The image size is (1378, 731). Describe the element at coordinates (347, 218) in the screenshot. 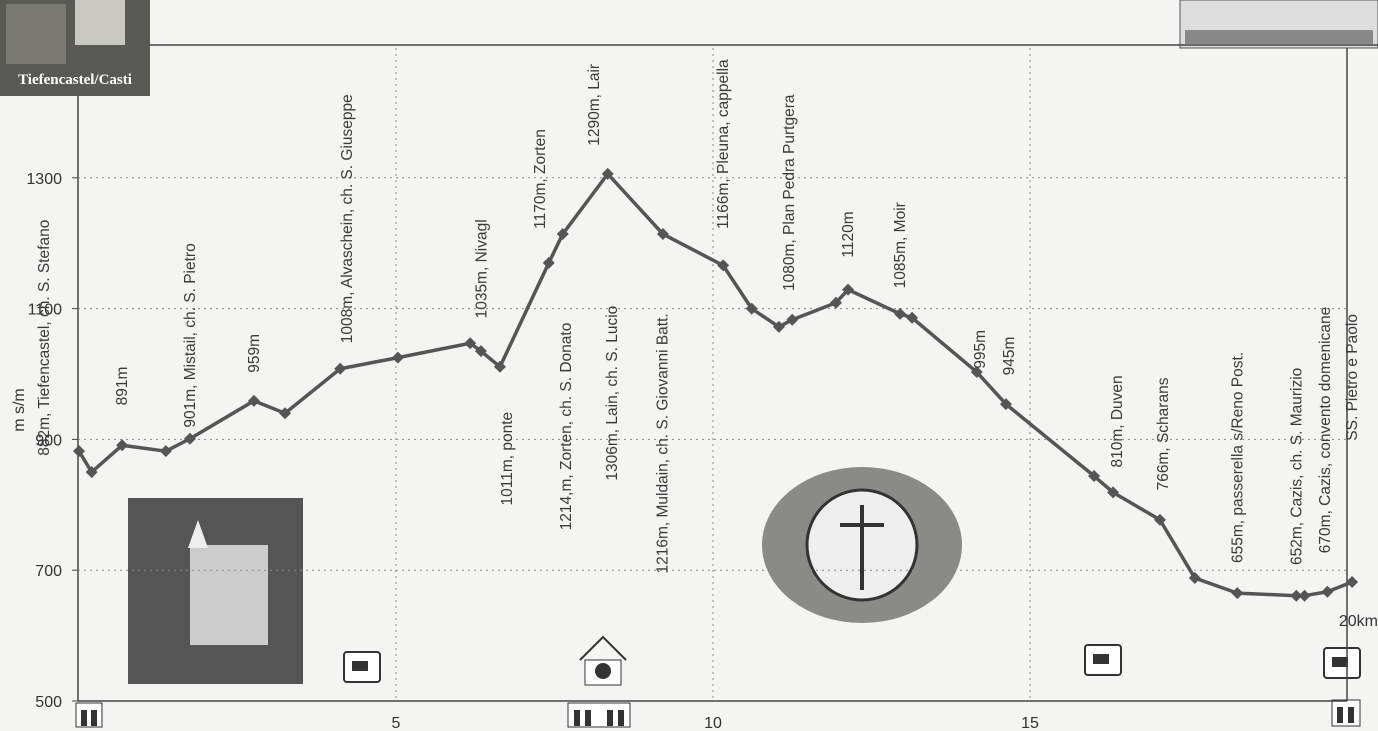

I see `point-annotation: 1008m, Alvaschein, ch. S. Giuseppe` at that location.